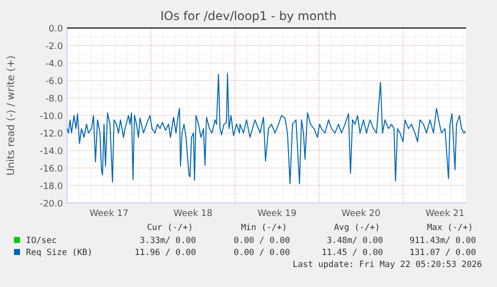  Describe the element at coordinates (168, 241) in the screenshot. I see `text: 3.33m/ 0.00` at that location.